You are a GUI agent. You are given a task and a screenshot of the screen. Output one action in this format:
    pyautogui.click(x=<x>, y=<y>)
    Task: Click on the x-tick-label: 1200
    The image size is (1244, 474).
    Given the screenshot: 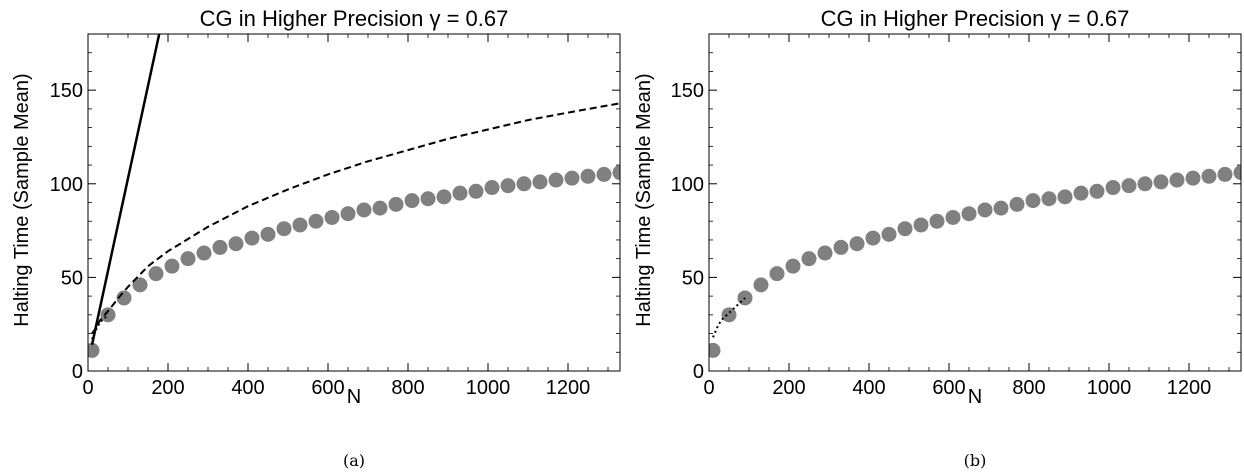 What is the action you would take?
    pyautogui.click(x=1189, y=388)
    